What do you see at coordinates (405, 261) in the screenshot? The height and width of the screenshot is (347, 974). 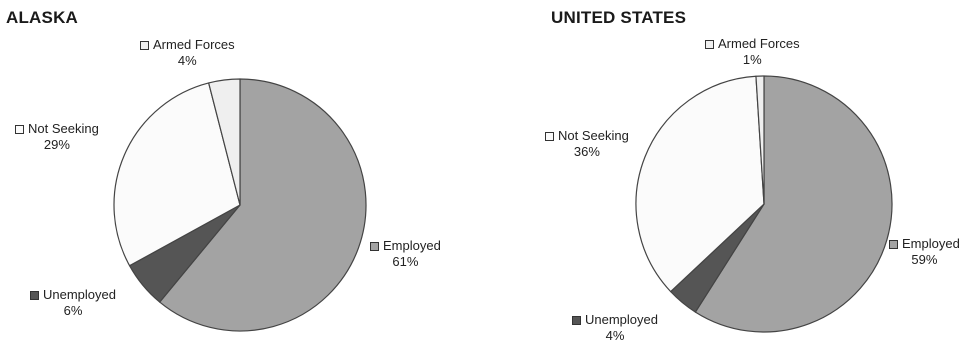 I see `alaska-employed-value: 61%` at bounding box center [405, 261].